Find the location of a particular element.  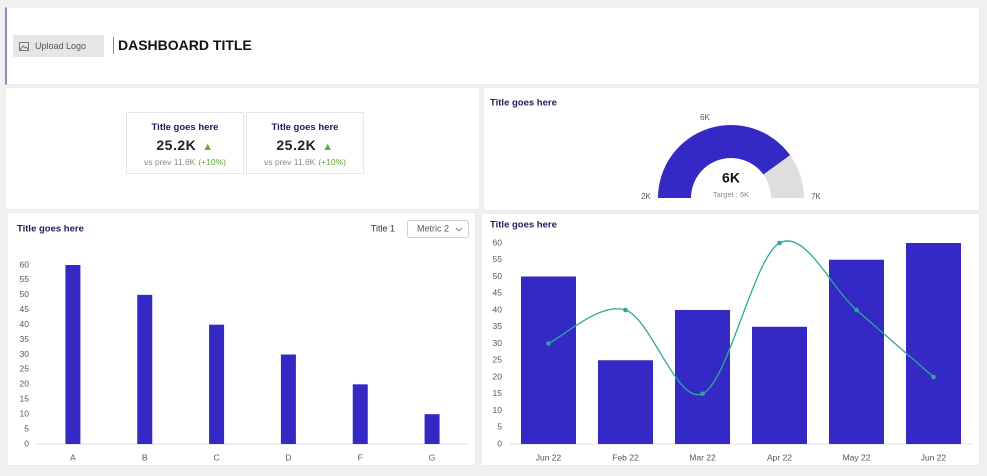

x-tick-label: May 22 is located at coordinates (857, 457).